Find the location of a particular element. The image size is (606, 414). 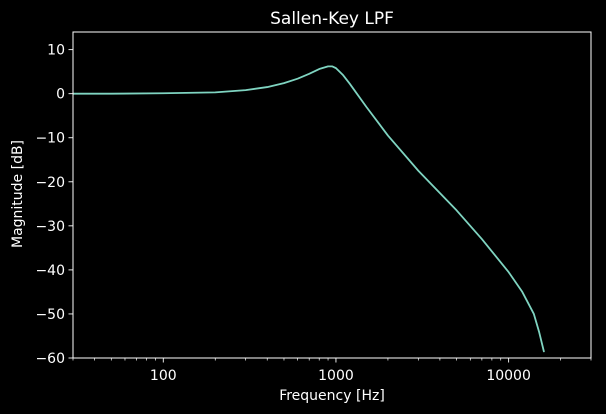

x-tick-label: 1000 is located at coordinates (336, 376).